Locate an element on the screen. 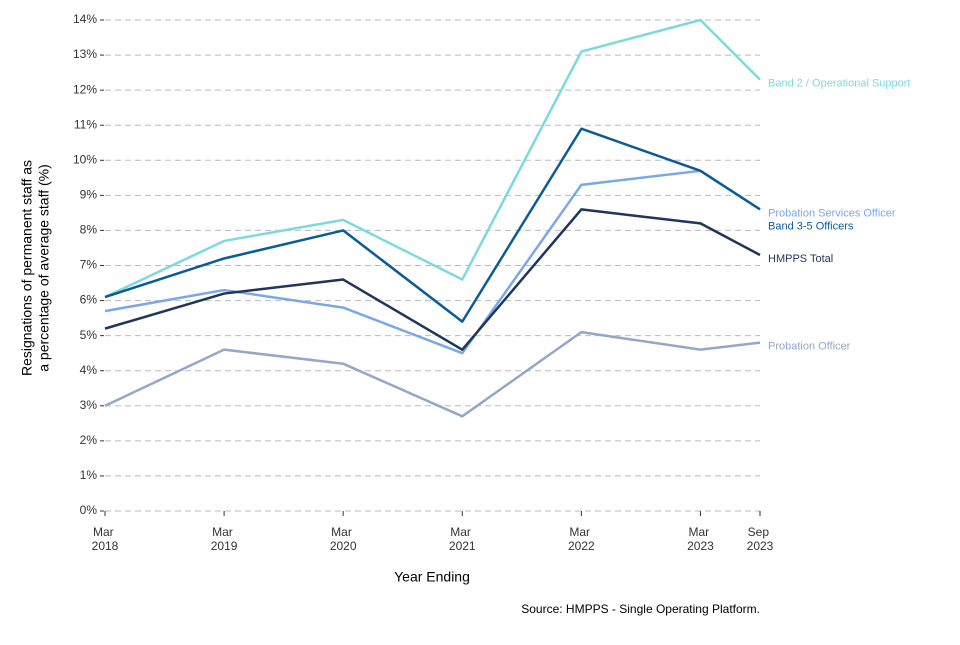 Image resolution: width=960 pixels, height=645 pixels. series-label: Probation Officer is located at coordinates (809, 347).